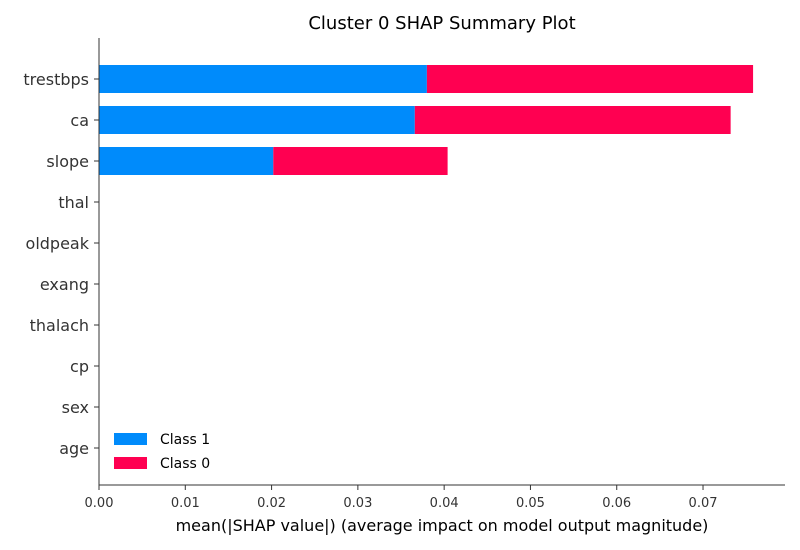 The width and height of the screenshot is (800, 550). Describe the element at coordinates (75, 407) in the screenshot. I see `y-tick-label-sex: sex` at that location.